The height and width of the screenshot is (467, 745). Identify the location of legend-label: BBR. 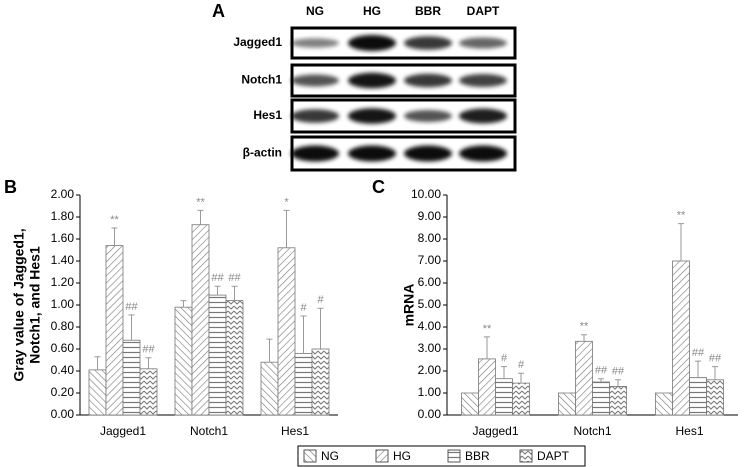
(477, 456).